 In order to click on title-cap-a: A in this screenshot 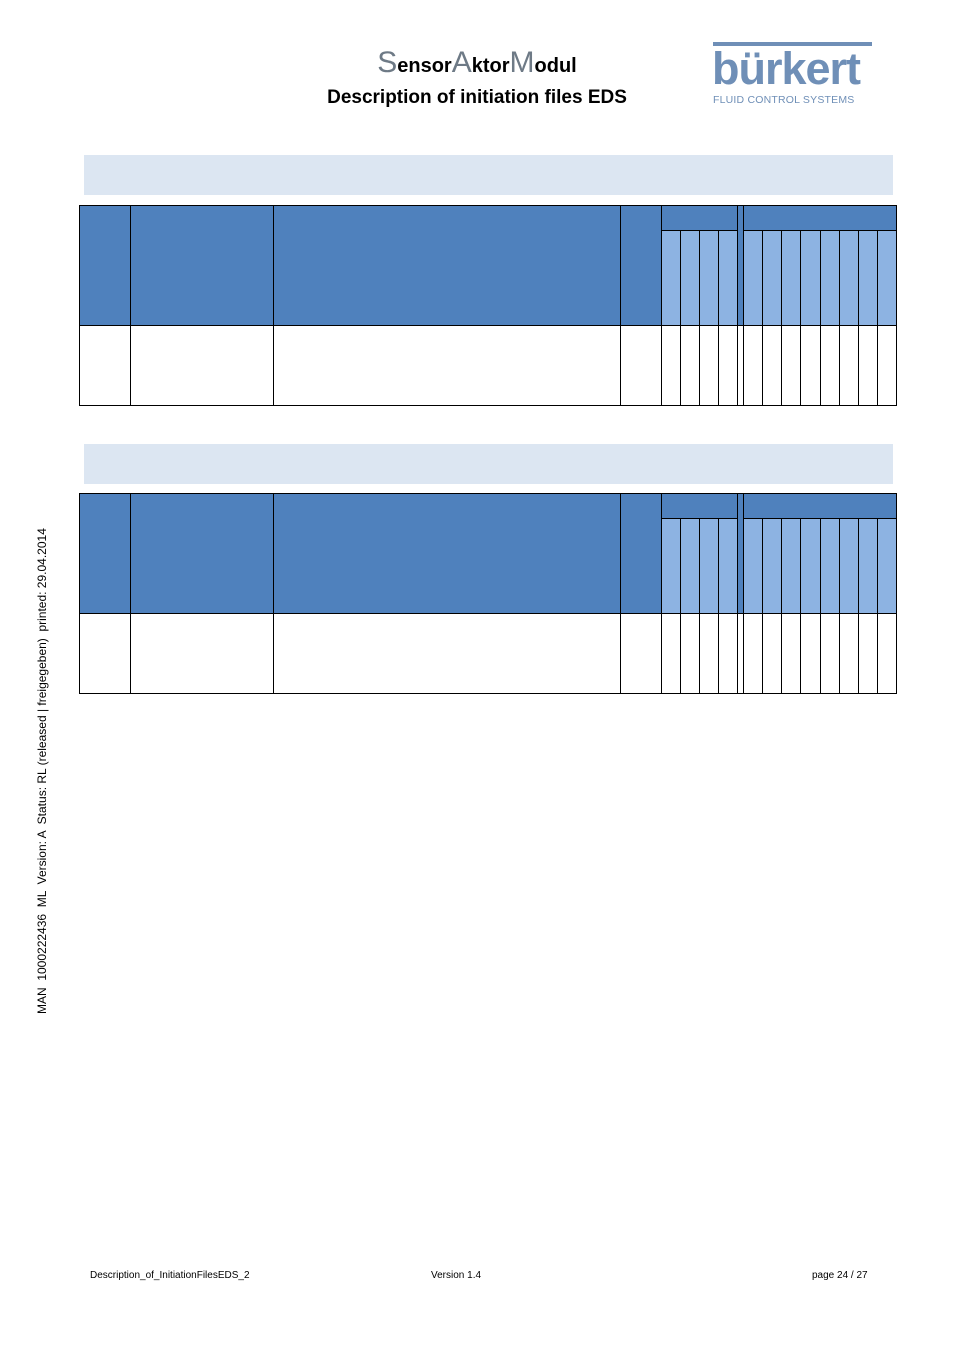, I will do `click(461, 62)`.